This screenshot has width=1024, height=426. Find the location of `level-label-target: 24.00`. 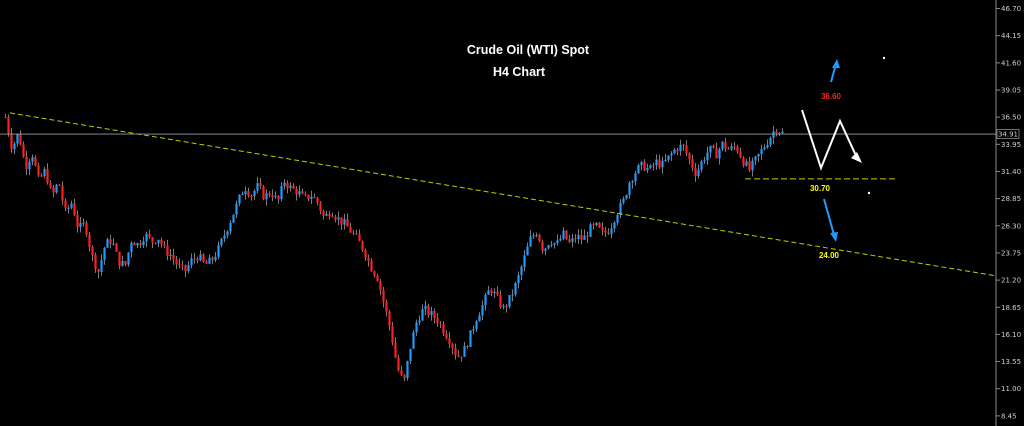

level-label-target: 24.00 is located at coordinates (829, 255).